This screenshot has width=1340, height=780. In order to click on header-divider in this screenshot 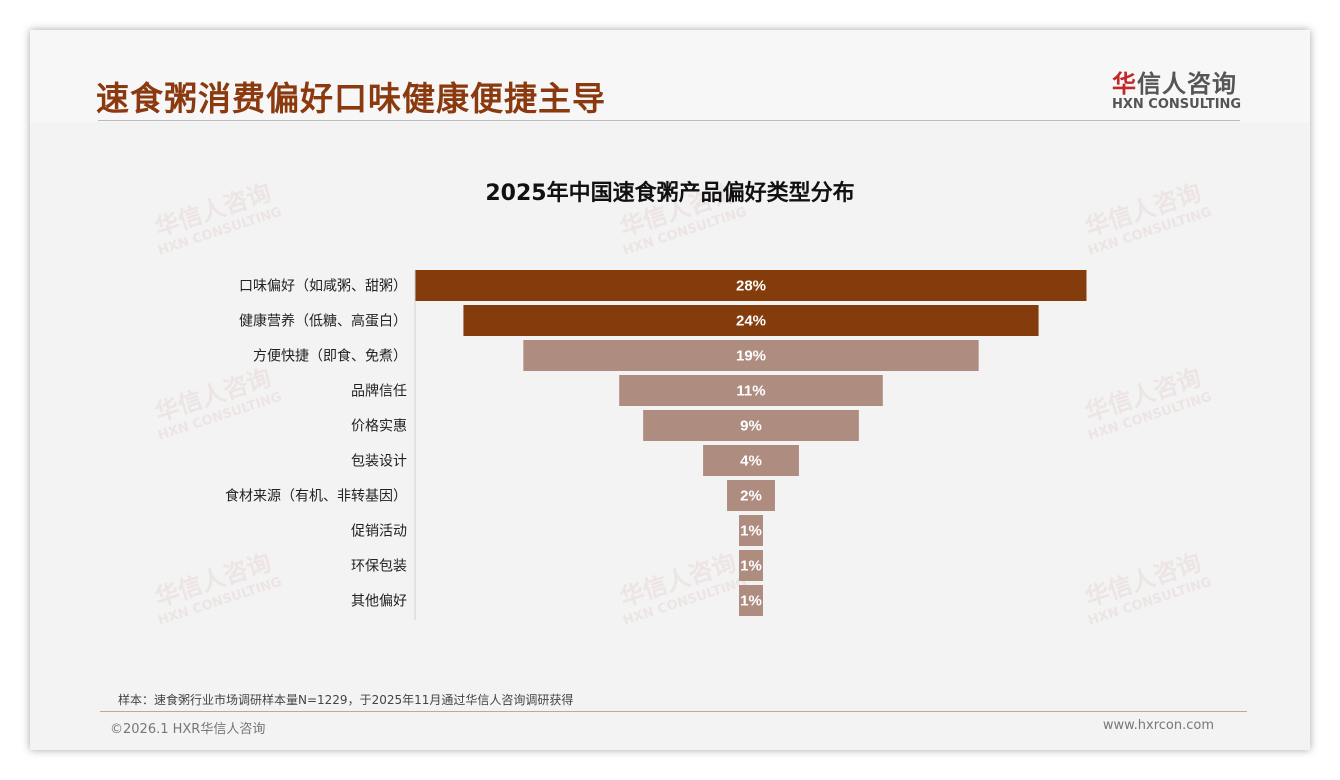, I will do `click(669, 120)`.